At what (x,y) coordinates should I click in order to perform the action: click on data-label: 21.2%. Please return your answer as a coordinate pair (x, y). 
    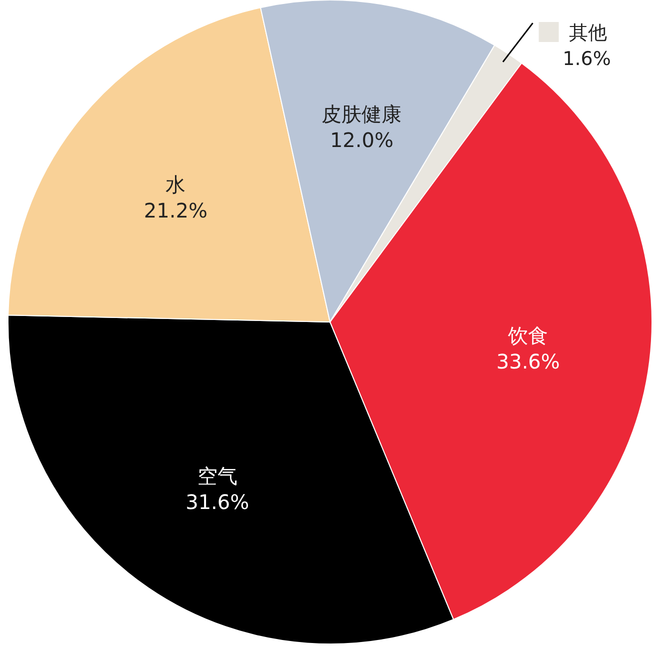
    Looking at the image, I should click on (176, 210).